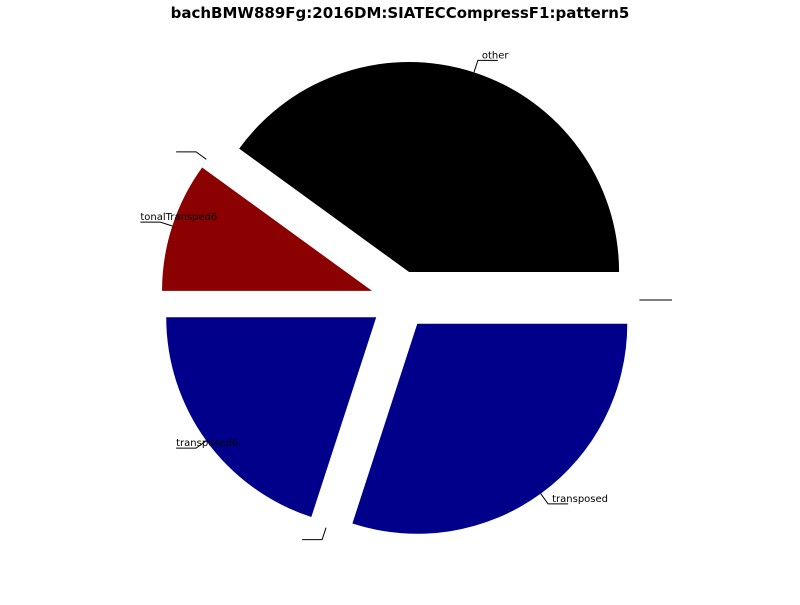 Image resolution: width=800 pixels, height=605 pixels. What do you see at coordinates (554, 499) in the screenshot?
I see `leader-line-transposed` at bounding box center [554, 499].